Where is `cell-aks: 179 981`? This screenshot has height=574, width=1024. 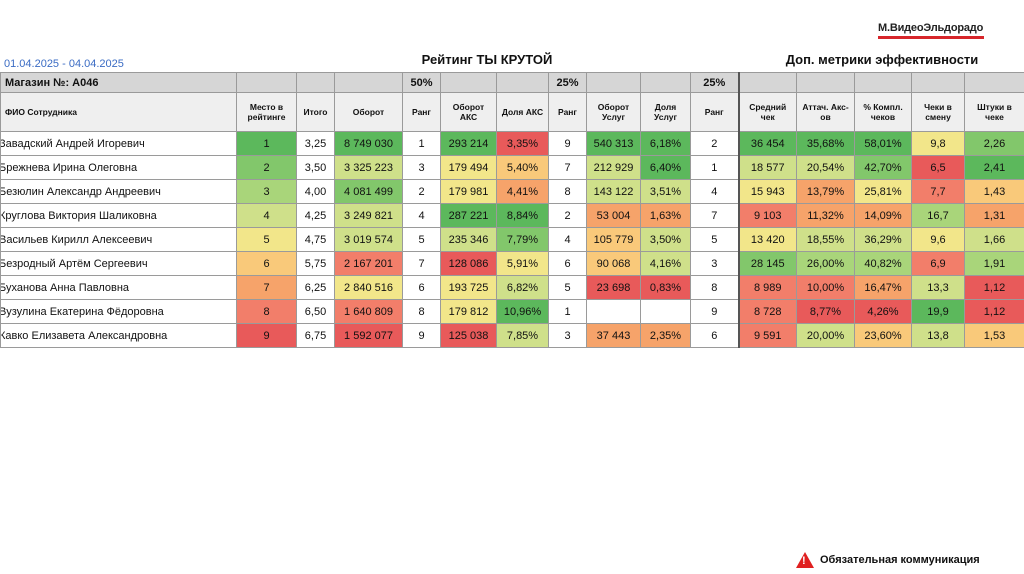
cell-aks: 179 981 is located at coordinates (468, 191).